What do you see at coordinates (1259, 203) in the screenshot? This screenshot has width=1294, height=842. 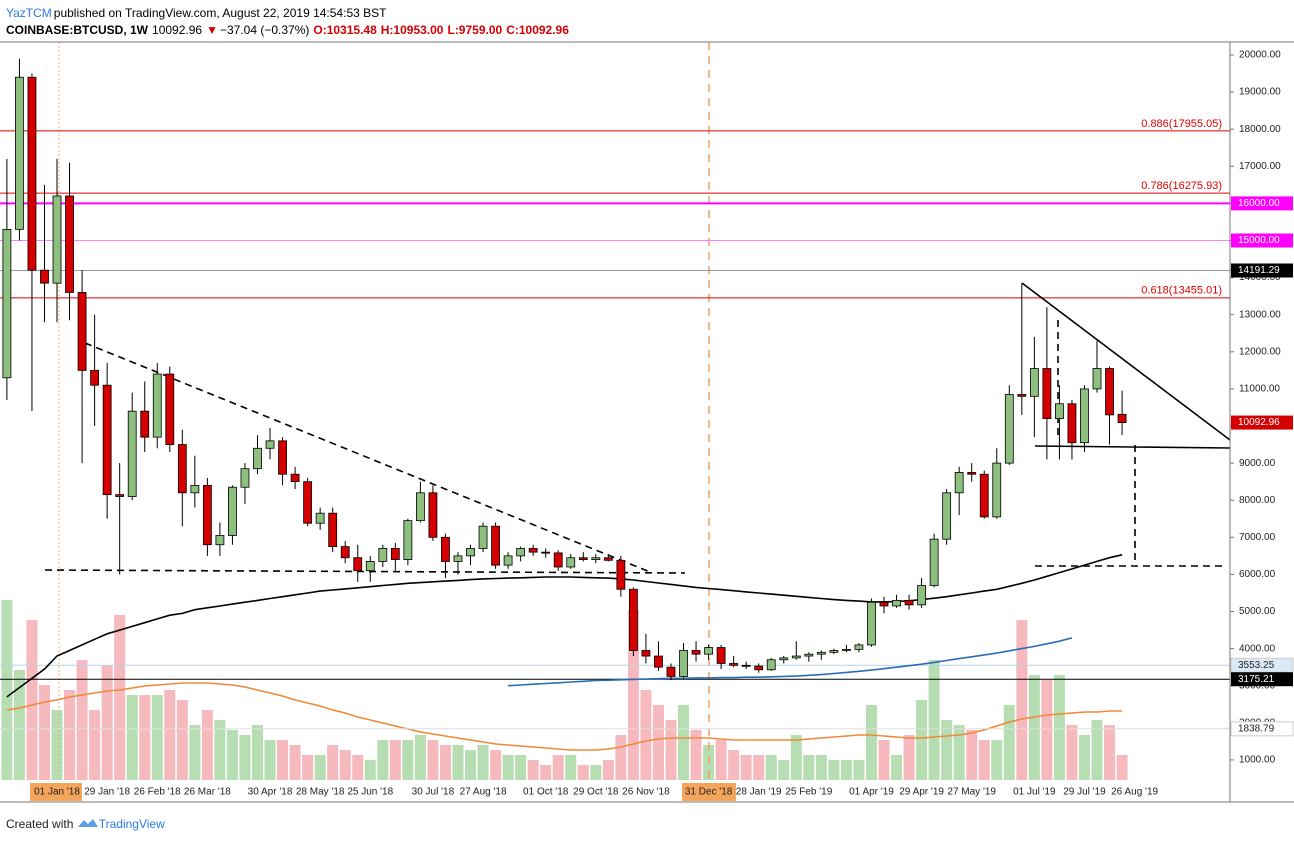 I see `price-tag-label: 16000.00` at bounding box center [1259, 203].